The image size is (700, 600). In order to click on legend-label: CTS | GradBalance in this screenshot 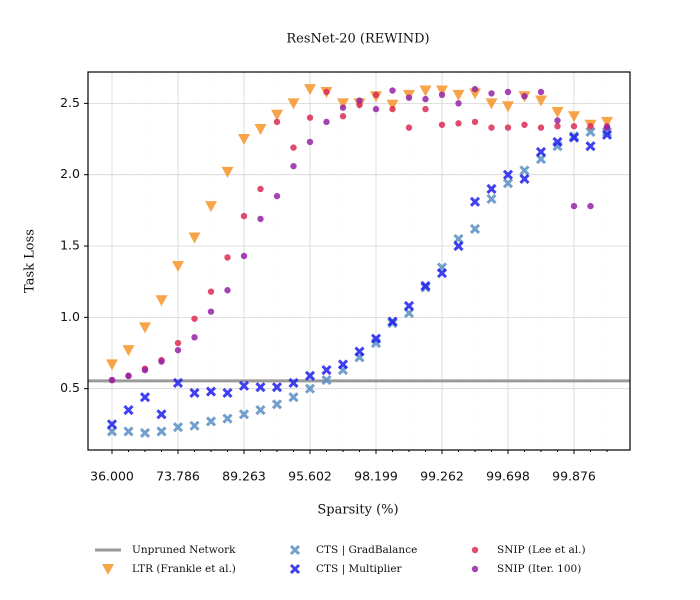, I will do `click(366, 550)`.